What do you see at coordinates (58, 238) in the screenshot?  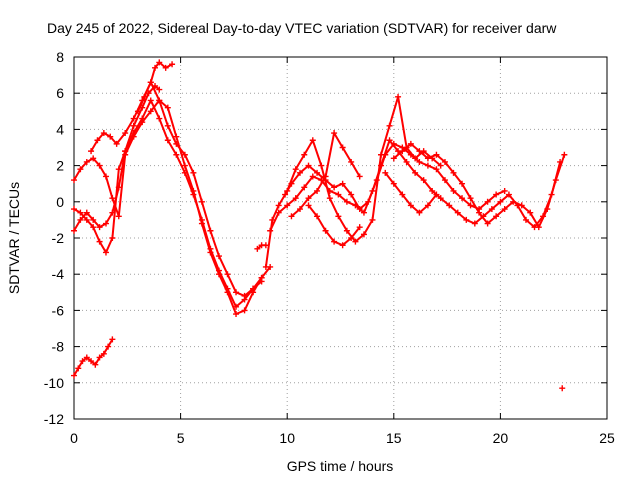 I see `y-tick-label: -2` at bounding box center [58, 238].